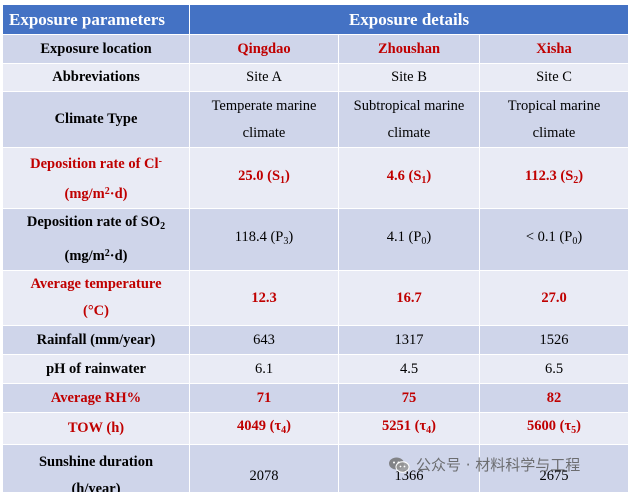  What do you see at coordinates (96, 77) in the screenshot?
I see `label-abbreviations: Abbreviations` at bounding box center [96, 77].